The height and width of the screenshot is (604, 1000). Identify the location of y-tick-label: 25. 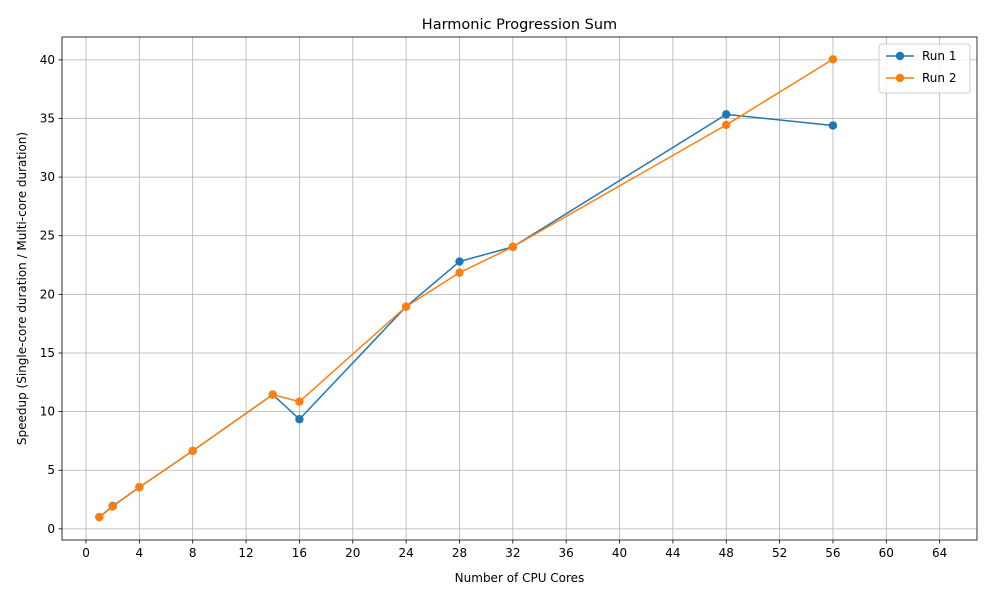
(47, 236).